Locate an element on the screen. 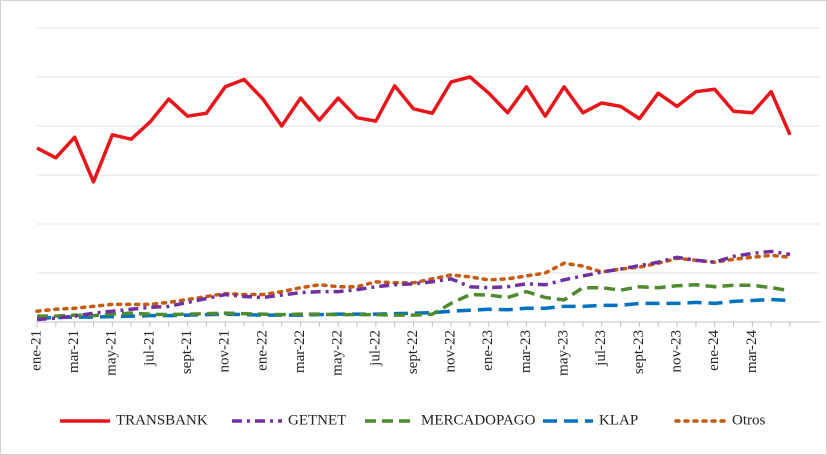 The height and width of the screenshot is (455, 827). x-tick-label: sept-23 is located at coordinates (639, 352).